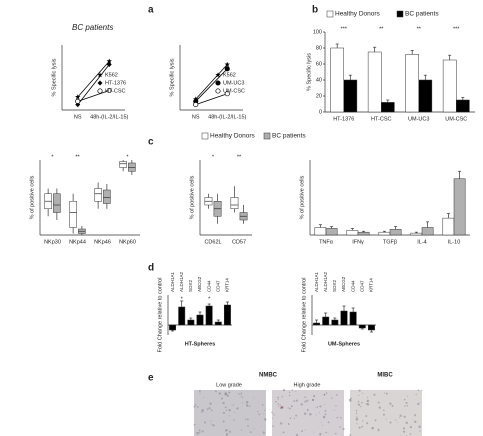  What do you see at coordinates (229, 385) in the screenshot?
I see `group-label: Low grade` at bounding box center [229, 385].